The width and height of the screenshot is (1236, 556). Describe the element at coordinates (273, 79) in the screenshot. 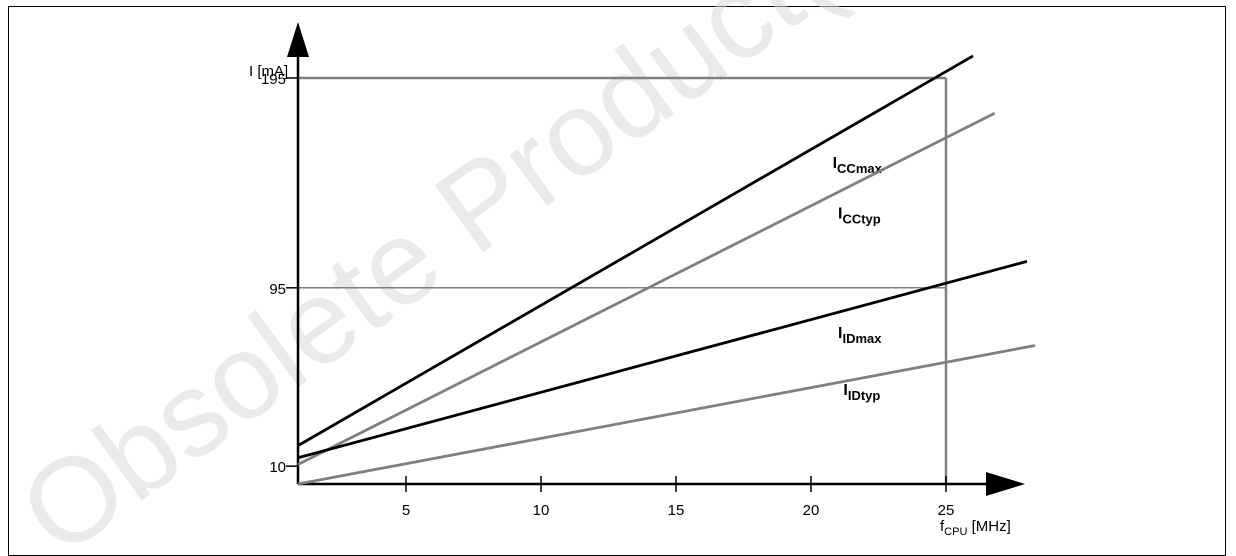

I see `y-tick-label-195: 195` at that location.